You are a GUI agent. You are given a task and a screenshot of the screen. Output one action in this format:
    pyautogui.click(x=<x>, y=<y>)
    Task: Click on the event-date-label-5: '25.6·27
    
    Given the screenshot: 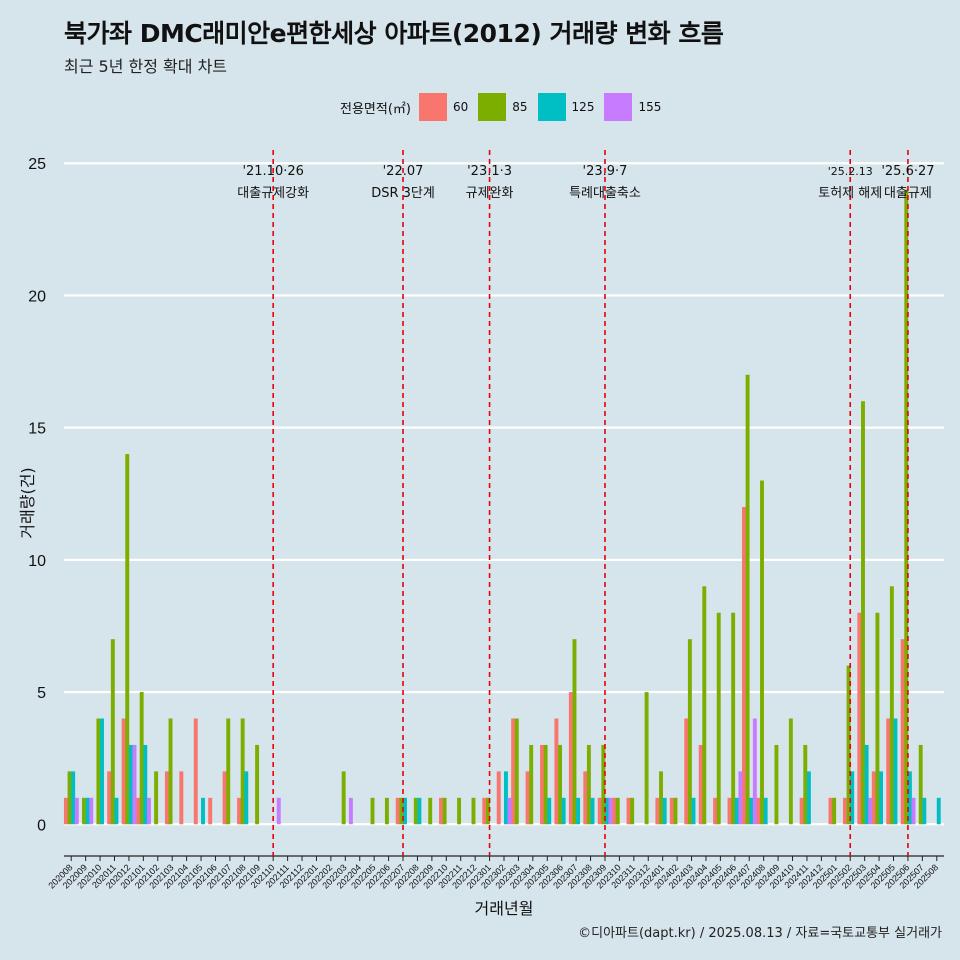 What is the action you would take?
    pyautogui.click(x=907, y=171)
    